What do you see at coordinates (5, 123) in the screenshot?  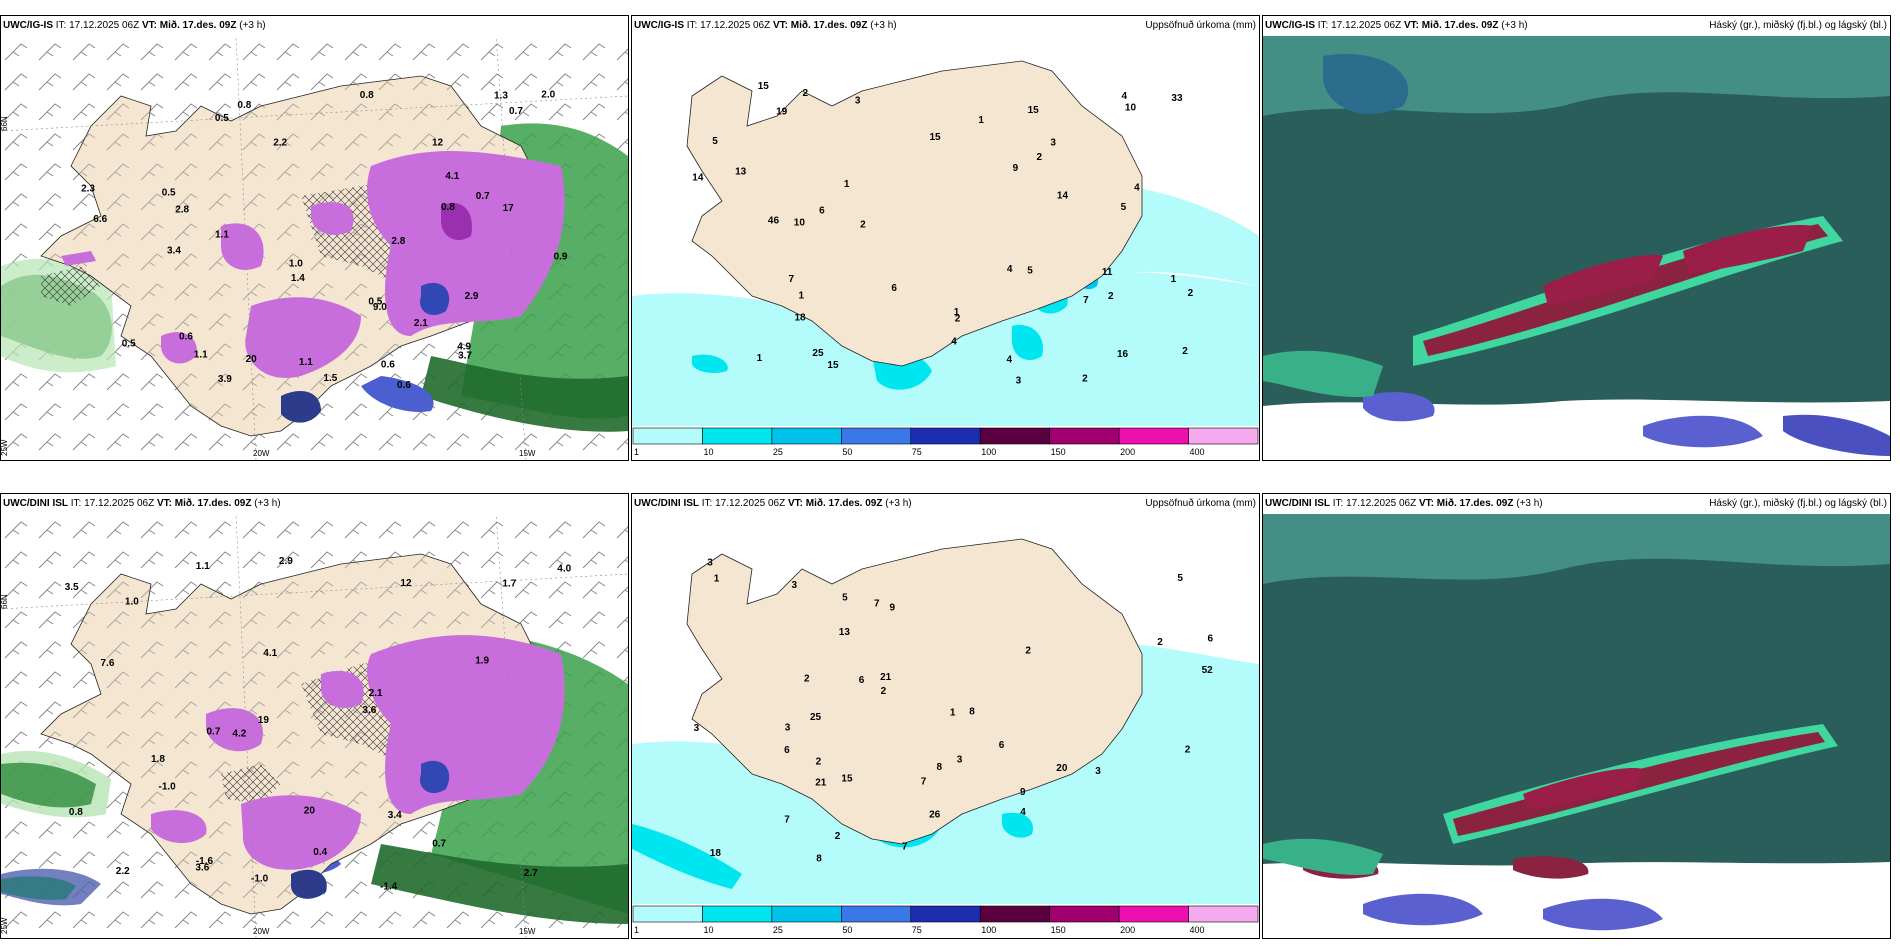 I see `lat-label-66n: 66N` at bounding box center [5, 123].